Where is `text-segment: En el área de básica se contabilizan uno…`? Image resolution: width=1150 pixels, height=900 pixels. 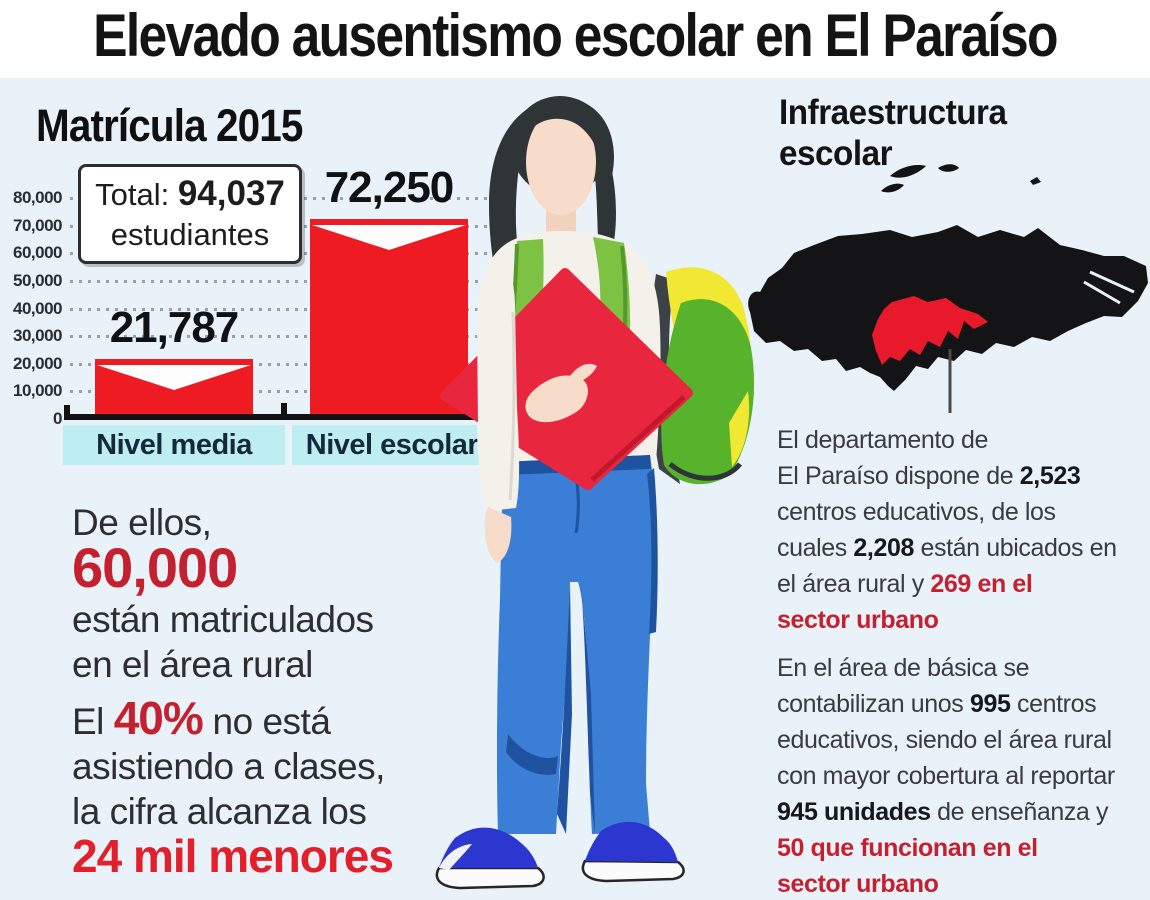 text-segment: En el área de básica se contabilizan uno… is located at coordinates (903, 686).